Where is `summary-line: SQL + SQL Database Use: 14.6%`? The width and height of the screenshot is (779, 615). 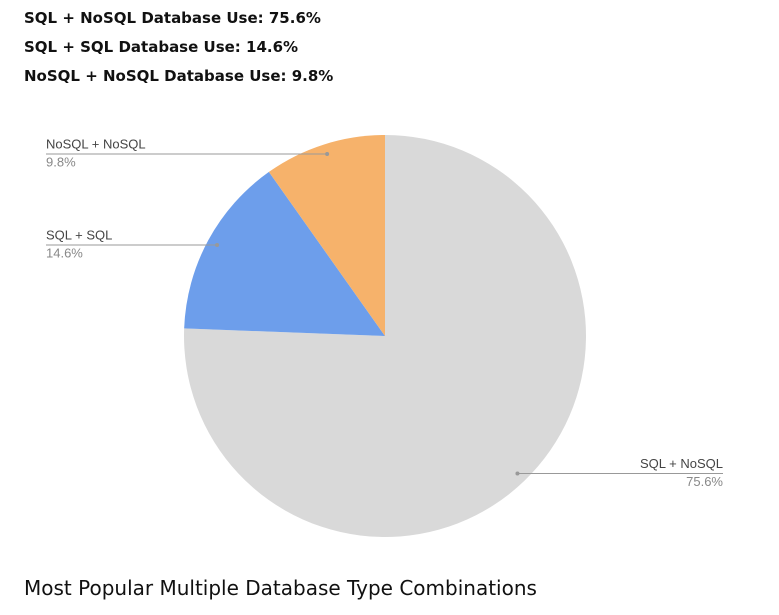 summary-line: SQL + SQL Database Use: 14.6% is located at coordinates (161, 47).